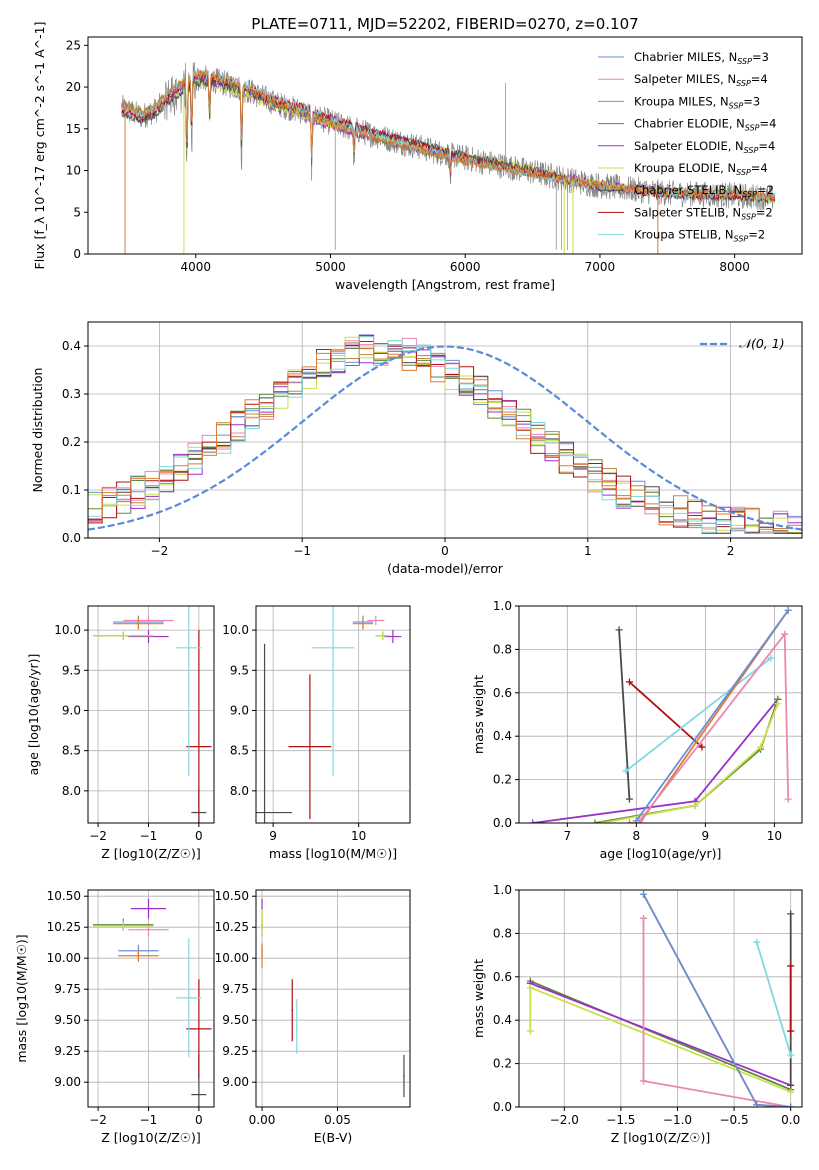  Describe the element at coordinates (232, 927) in the screenshot. I see `y-tick-label: 10.25` at that location.